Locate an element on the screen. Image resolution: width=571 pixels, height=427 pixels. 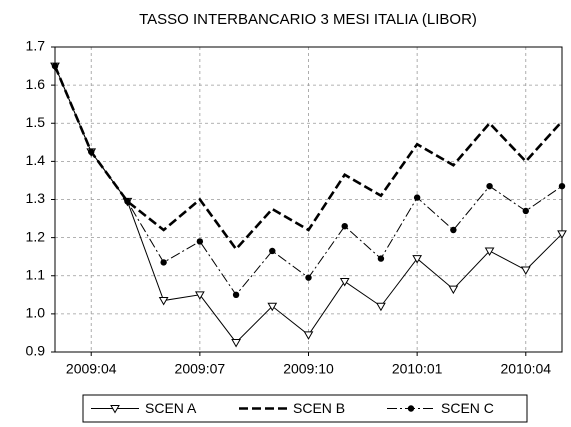
y-tick-label: 1.4 is located at coordinates (36, 160).